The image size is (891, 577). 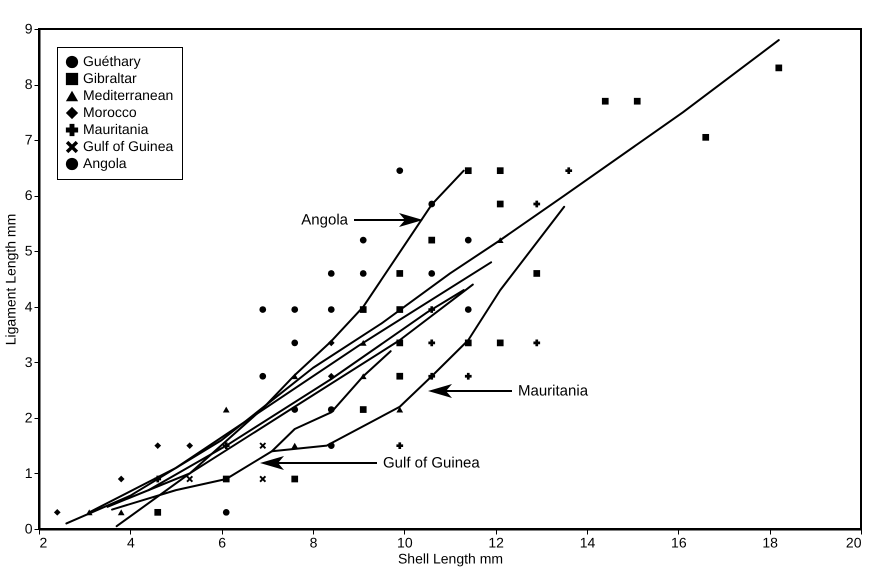 I want to click on x-tick-label: 18, so click(x=770, y=542).